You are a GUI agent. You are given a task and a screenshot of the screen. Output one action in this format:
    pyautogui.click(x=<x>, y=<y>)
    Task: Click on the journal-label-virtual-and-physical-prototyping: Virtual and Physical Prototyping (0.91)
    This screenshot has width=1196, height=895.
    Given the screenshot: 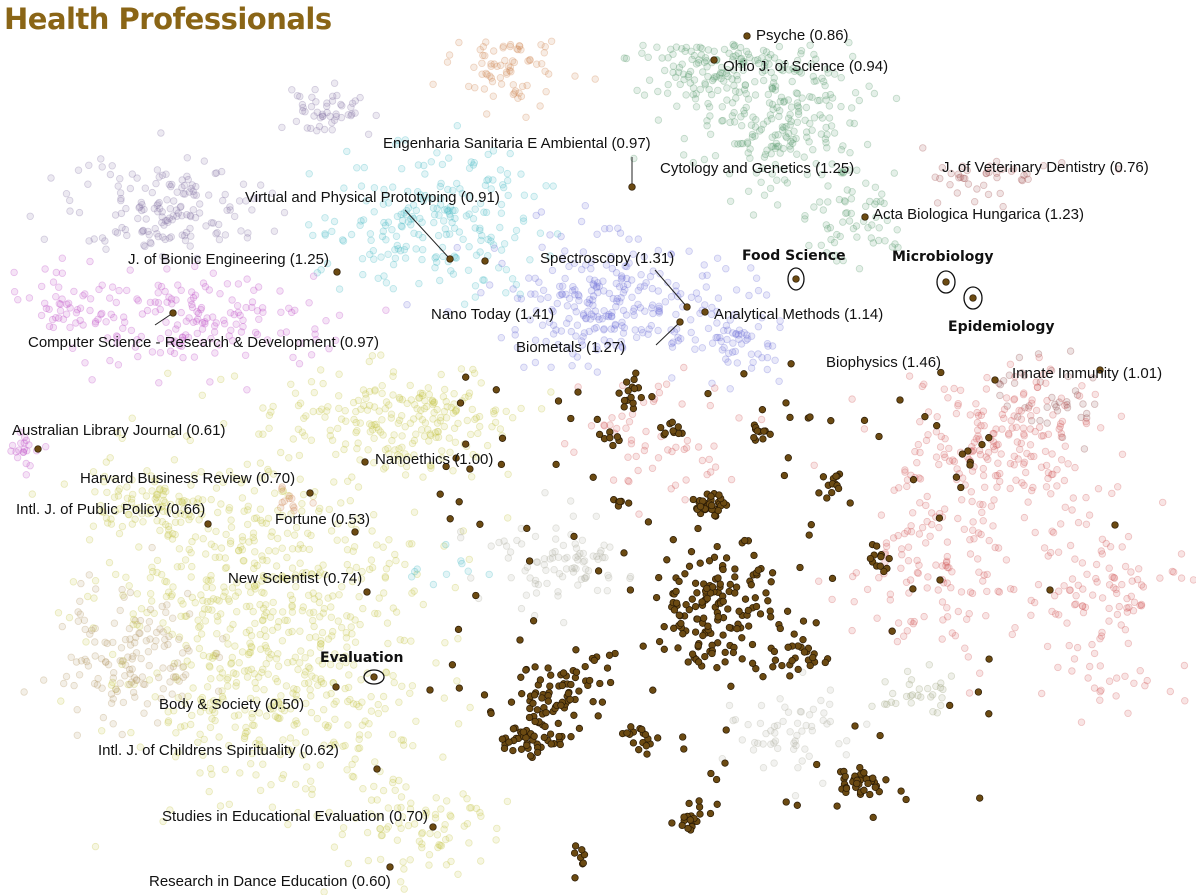 What is the action you would take?
    pyautogui.click(x=372, y=197)
    